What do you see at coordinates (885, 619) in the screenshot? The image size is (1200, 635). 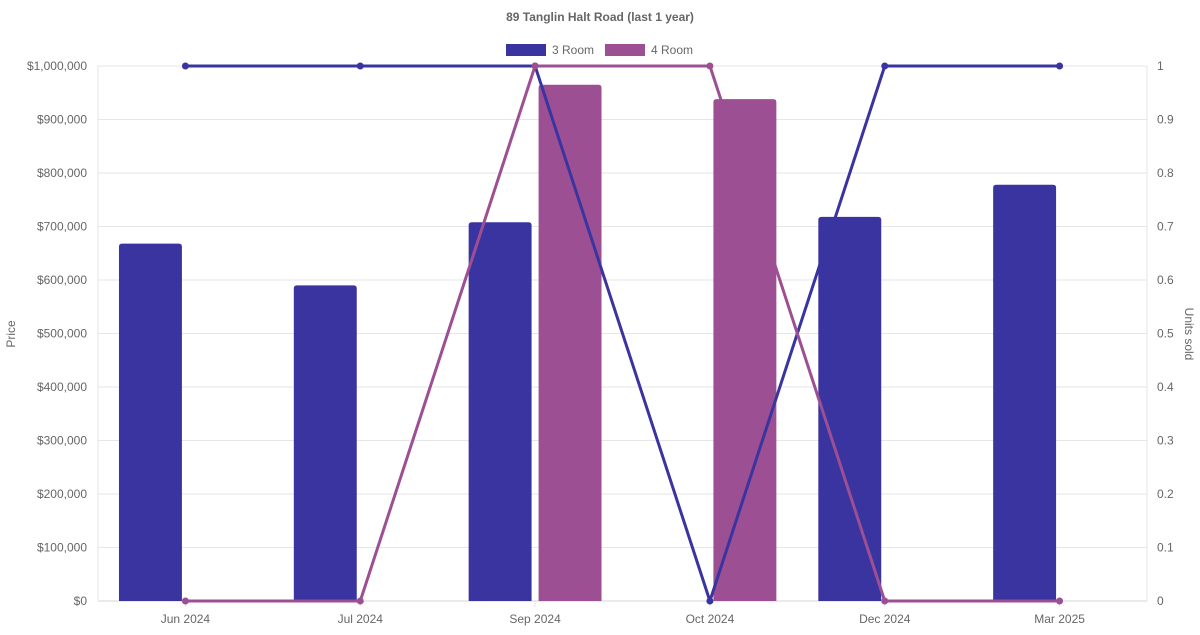 I see `x-tick-label: Dec 2024` at bounding box center [885, 619].